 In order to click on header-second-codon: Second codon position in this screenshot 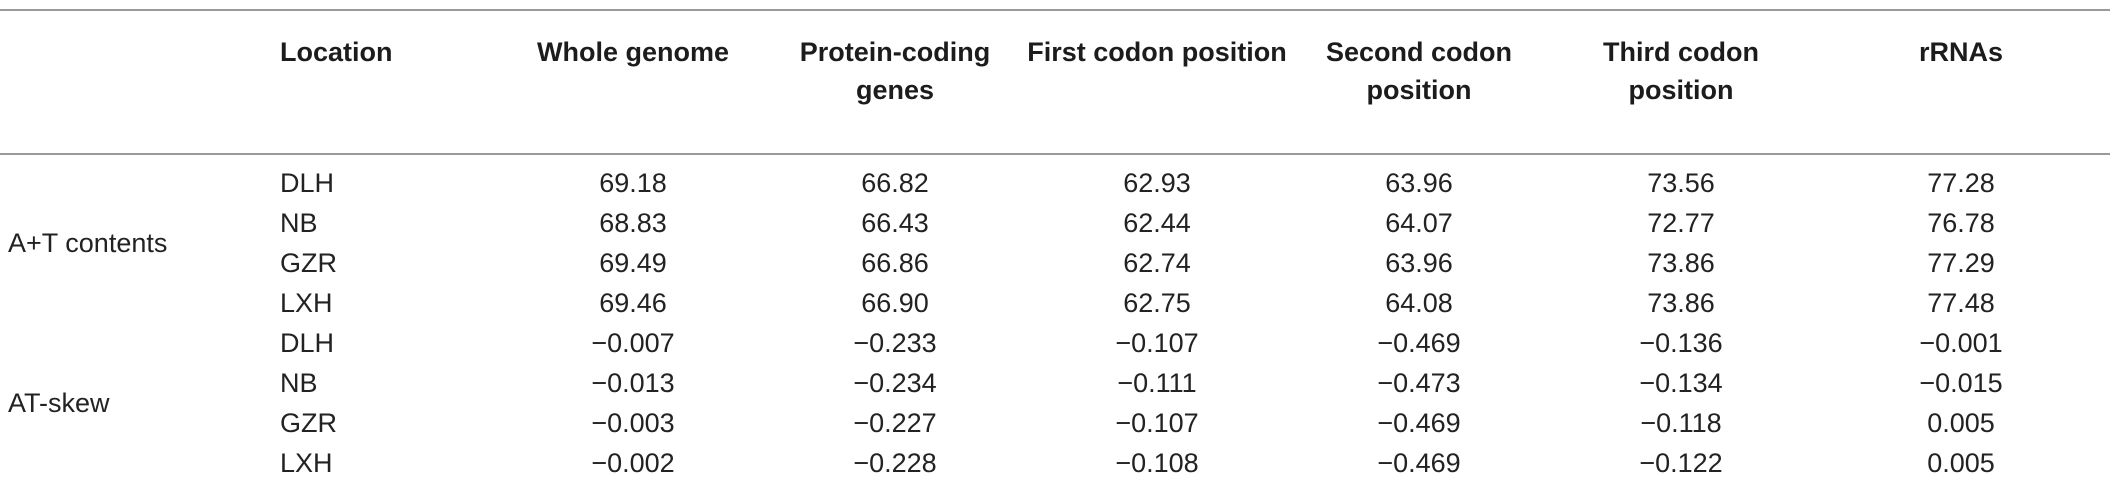, I will do `click(1418, 71)`.